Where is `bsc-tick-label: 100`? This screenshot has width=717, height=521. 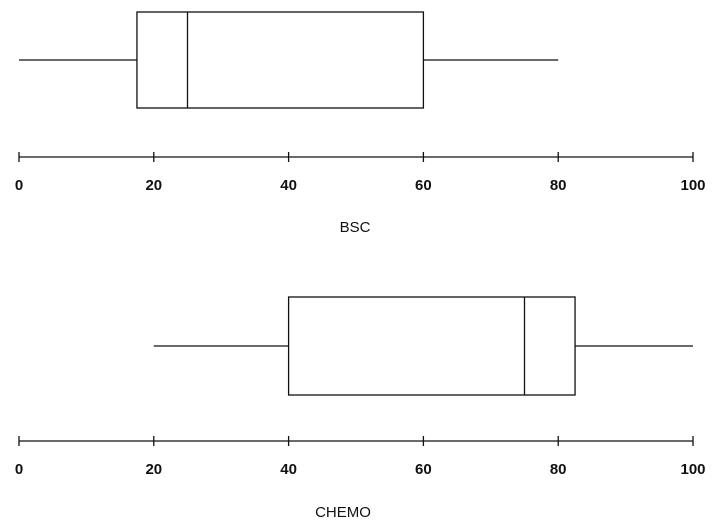 bsc-tick-label: 100 is located at coordinates (692, 185).